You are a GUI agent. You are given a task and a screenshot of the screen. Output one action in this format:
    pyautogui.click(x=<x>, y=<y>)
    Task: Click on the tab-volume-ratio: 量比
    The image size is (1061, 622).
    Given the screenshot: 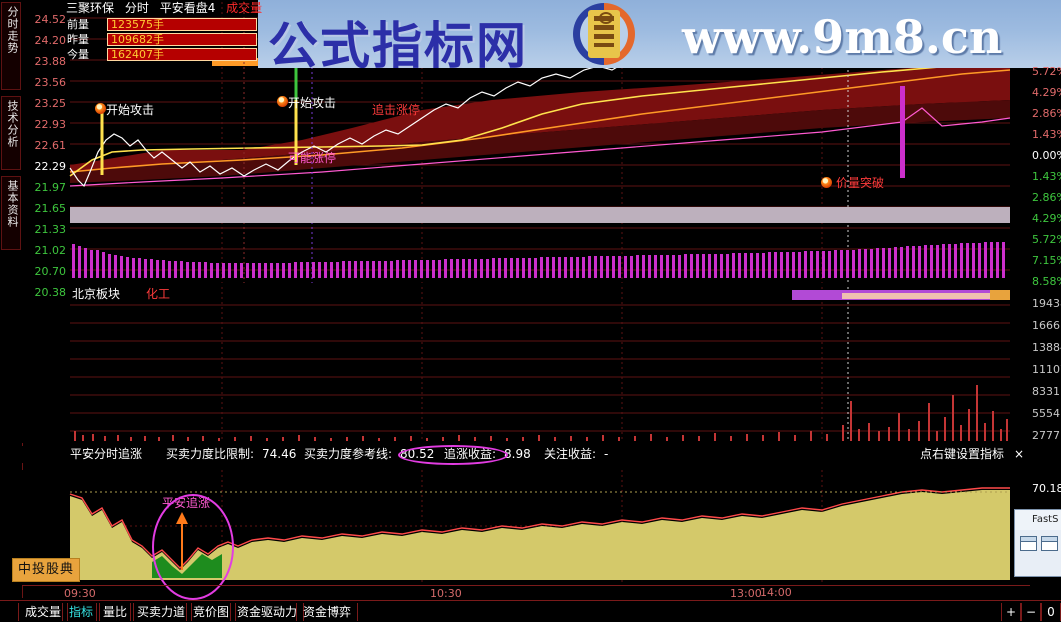 What is the action you would take?
    pyautogui.click(x=115, y=612)
    